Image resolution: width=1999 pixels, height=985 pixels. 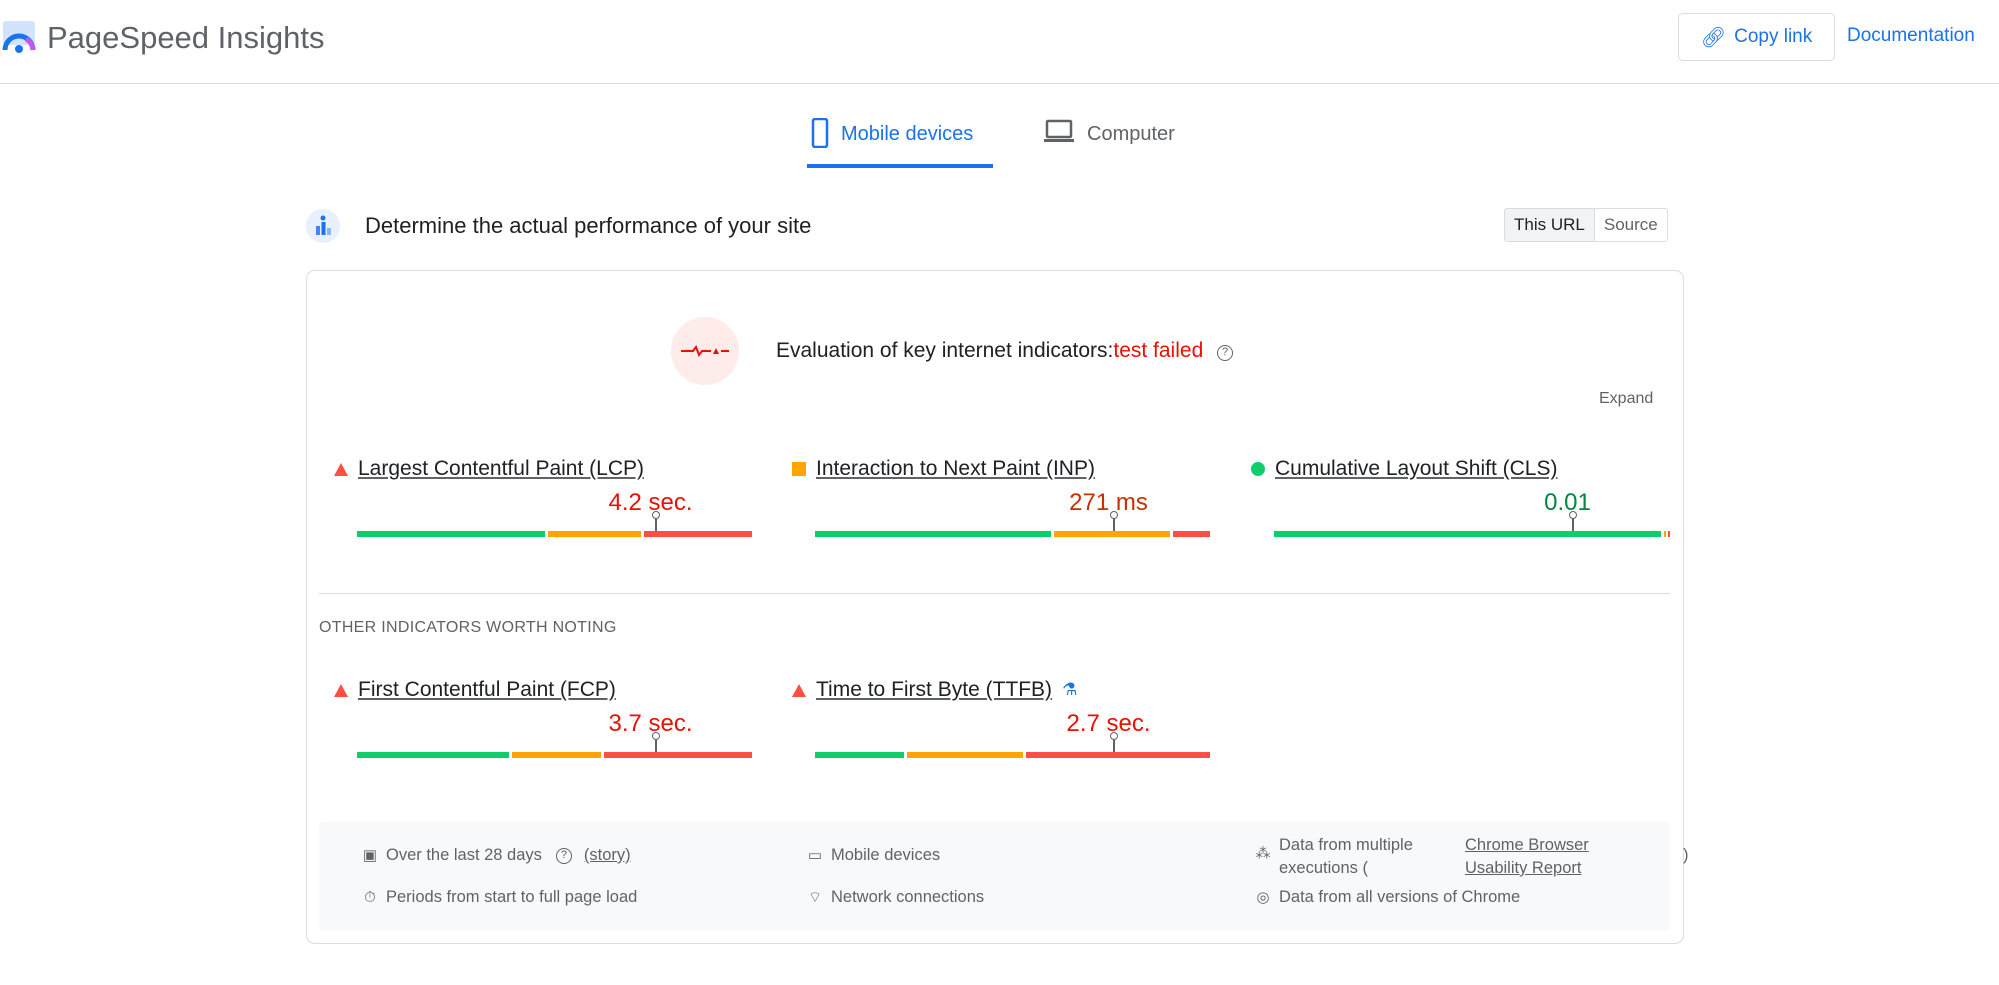 What do you see at coordinates (815, 897) in the screenshot?
I see `network-icon: ⌔` at bounding box center [815, 897].